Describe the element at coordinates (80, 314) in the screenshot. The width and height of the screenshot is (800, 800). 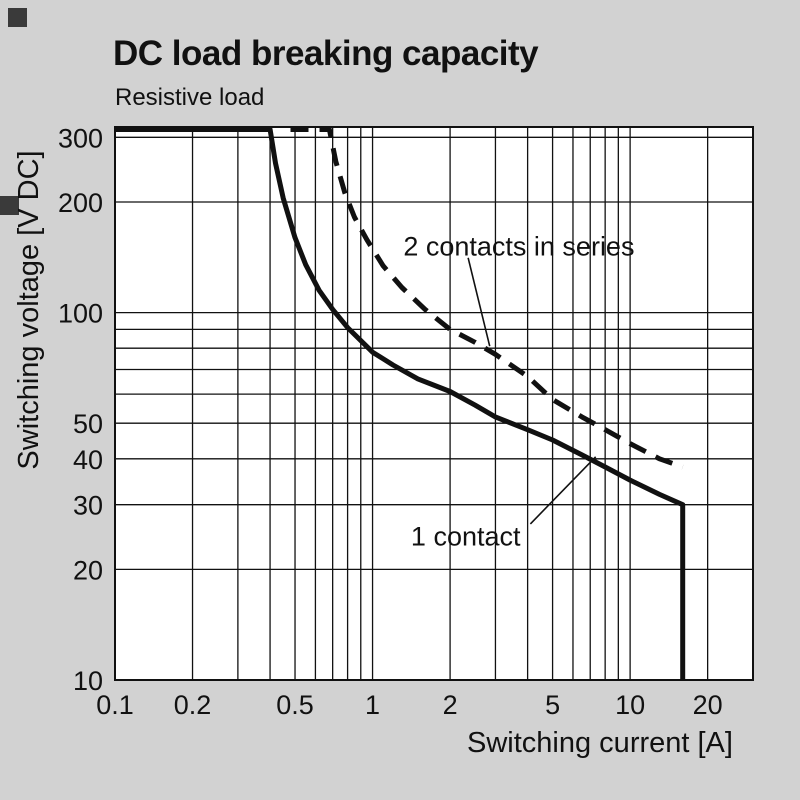
I see `y-tick-label: 100` at that location.